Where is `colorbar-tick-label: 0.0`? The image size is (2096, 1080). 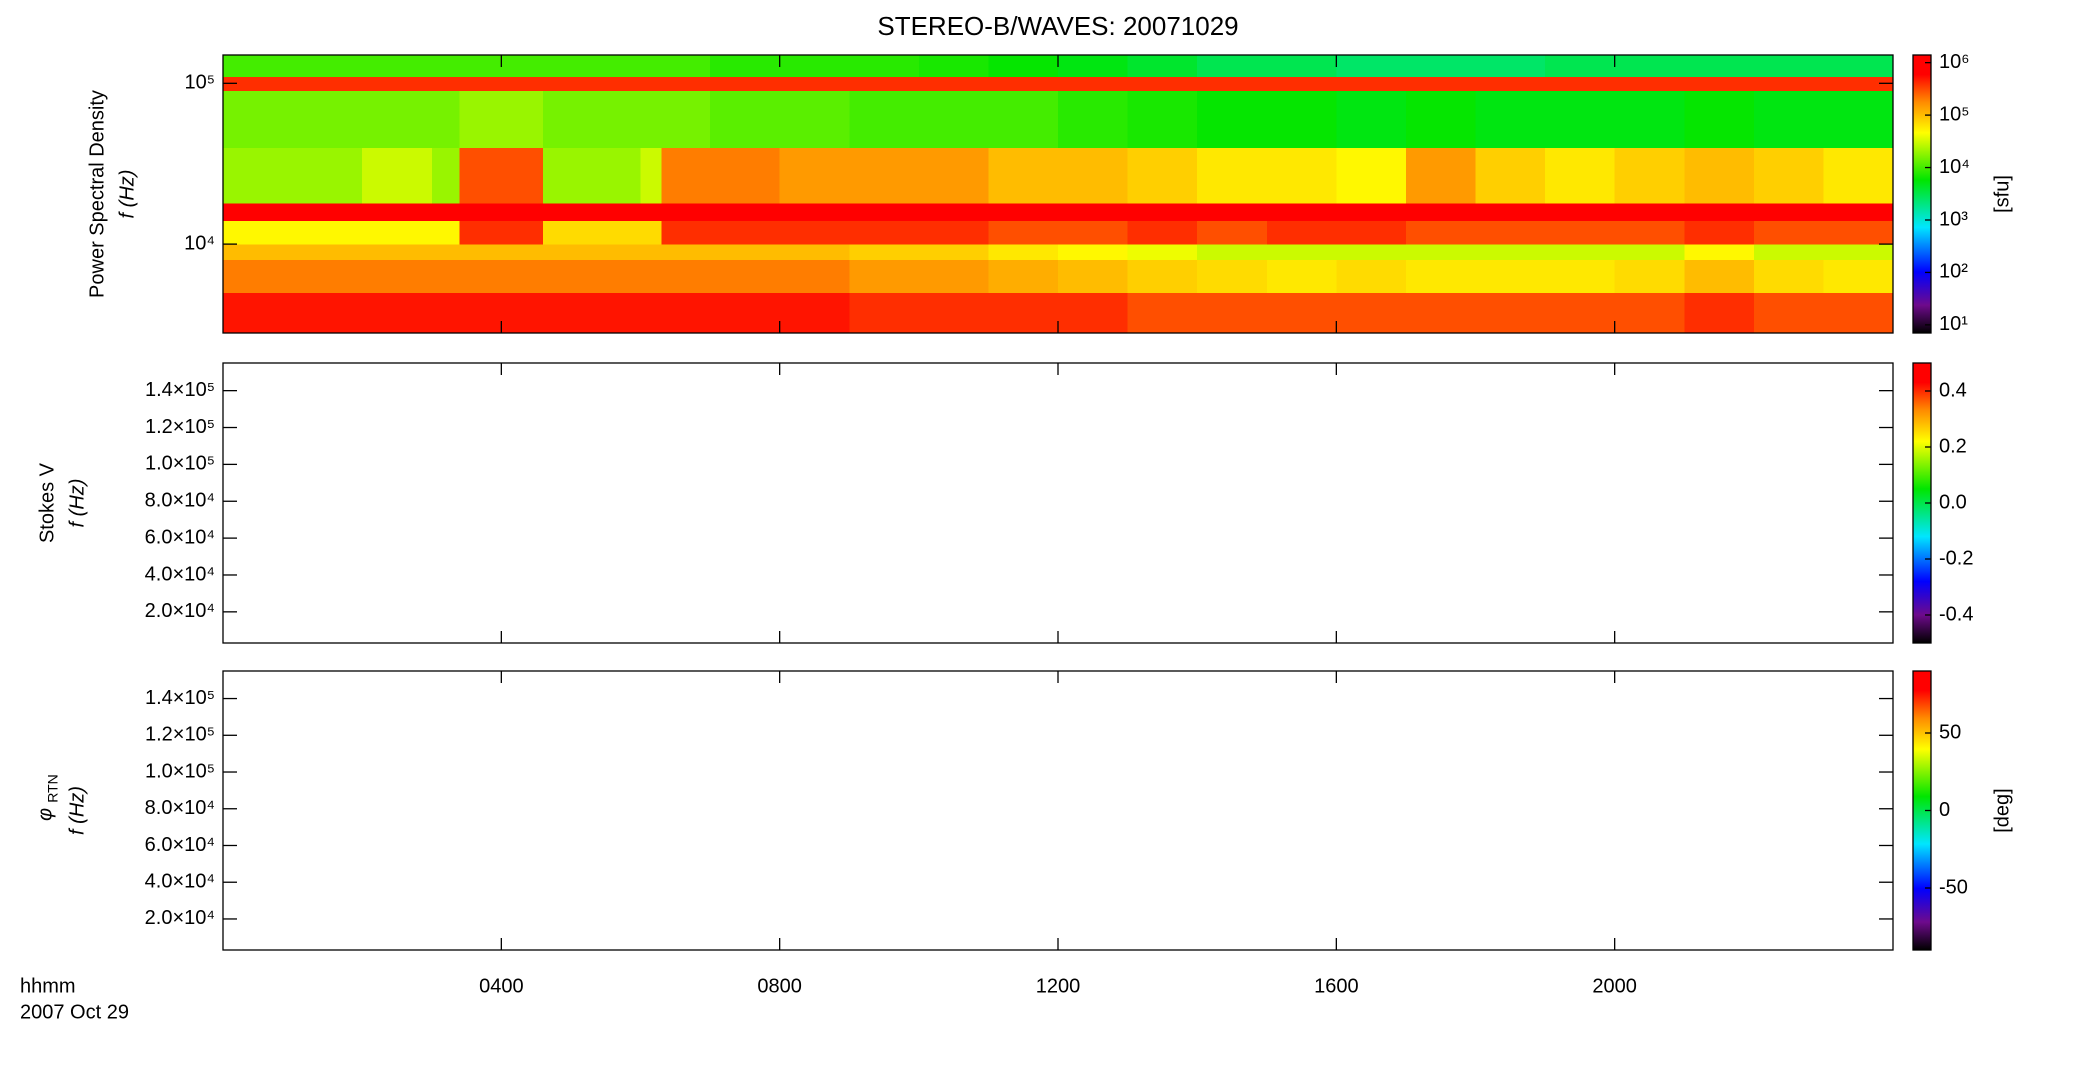
colorbar-tick-label: 0.0 is located at coordinates (1953, 502).